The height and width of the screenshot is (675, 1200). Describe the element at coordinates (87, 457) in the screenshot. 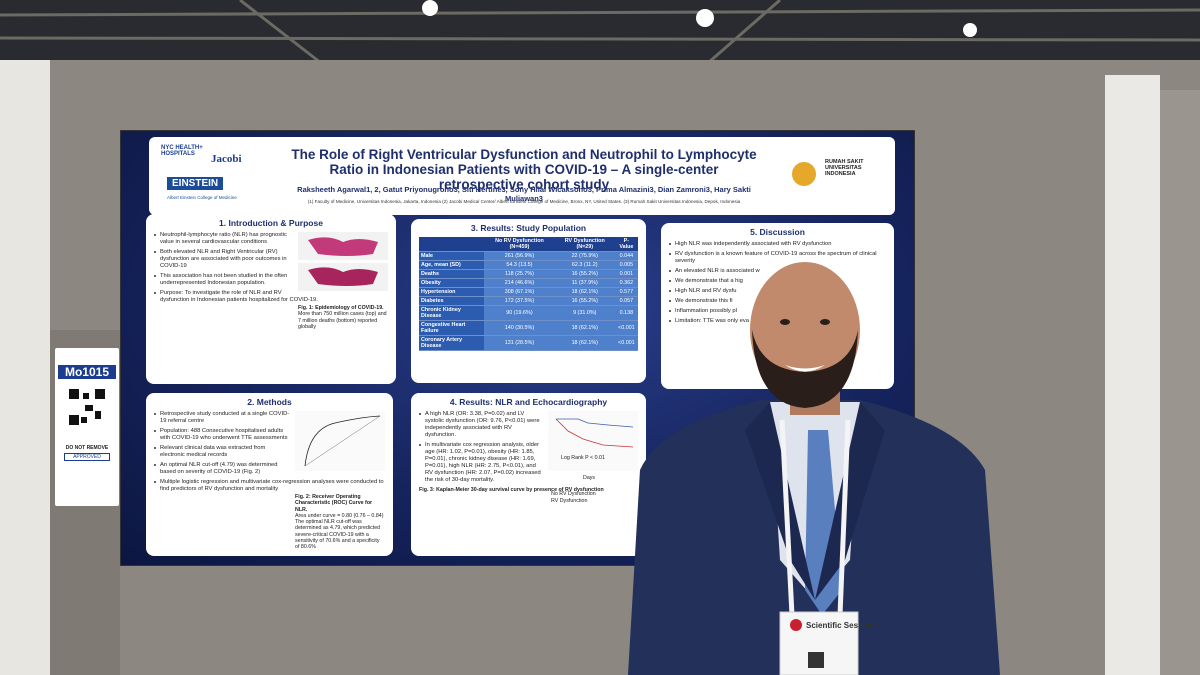

I see `badge-status: APPROVED` at that location.